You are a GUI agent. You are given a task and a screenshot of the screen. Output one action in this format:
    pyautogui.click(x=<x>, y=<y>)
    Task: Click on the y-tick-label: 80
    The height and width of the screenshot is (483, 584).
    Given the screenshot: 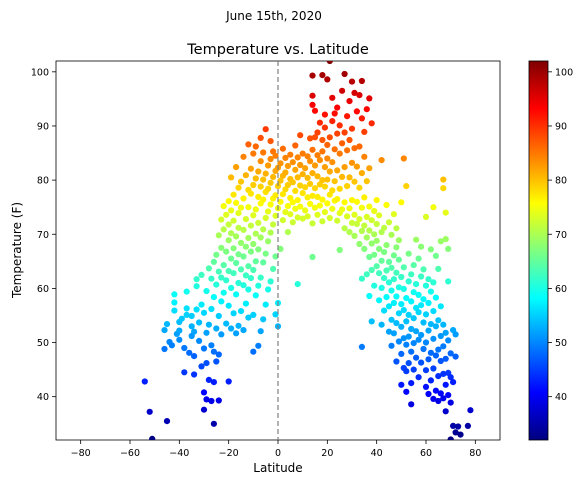 What is the action you would take?
    pyautogui.click(x=43, y=181)
    